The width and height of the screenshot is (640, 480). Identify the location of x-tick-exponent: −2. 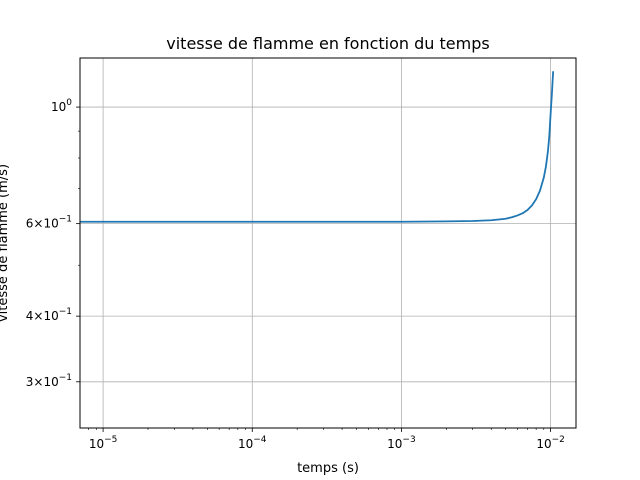
(558, 440).